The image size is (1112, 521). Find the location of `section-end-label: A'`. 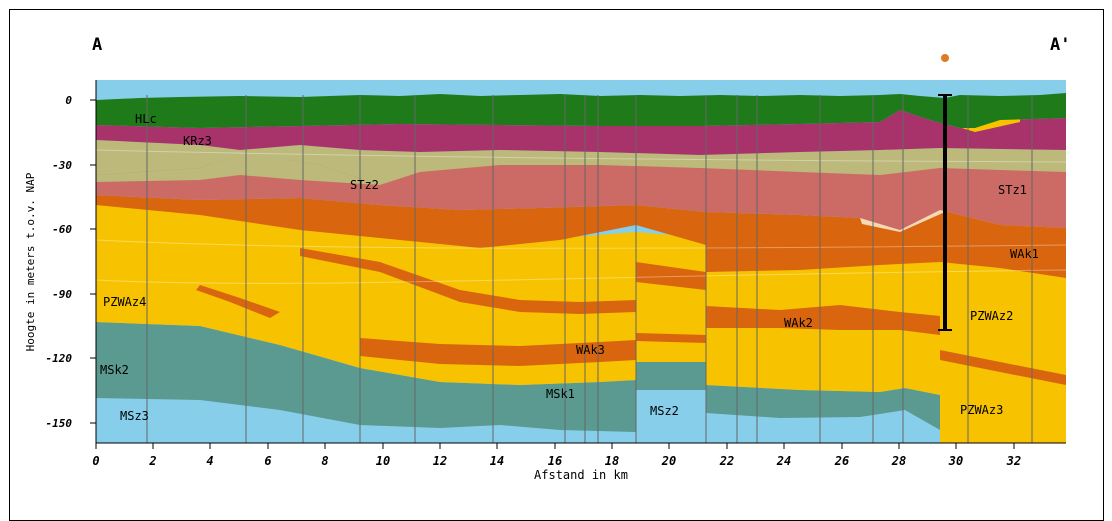

section-end-label: A' is located at coordinates (1060, 45).